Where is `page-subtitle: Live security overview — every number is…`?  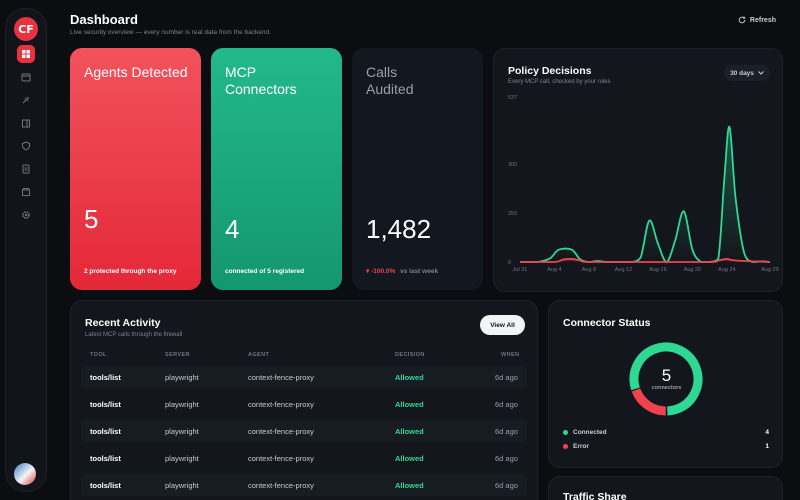 page-subtitle: Live security overview — every number is… is located at coordinates (170, 32).